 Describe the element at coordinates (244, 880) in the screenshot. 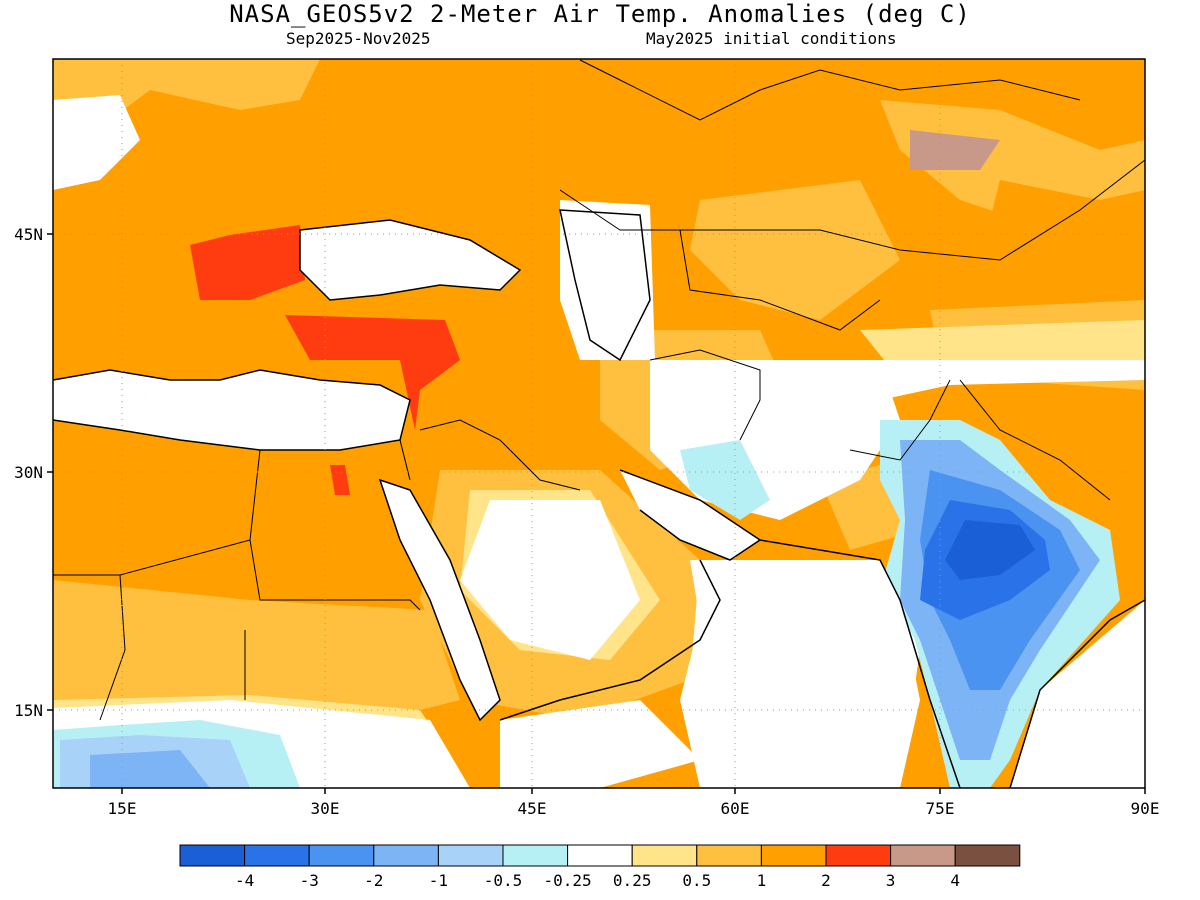

I see `colorbar-tick-label: -4` at that location.